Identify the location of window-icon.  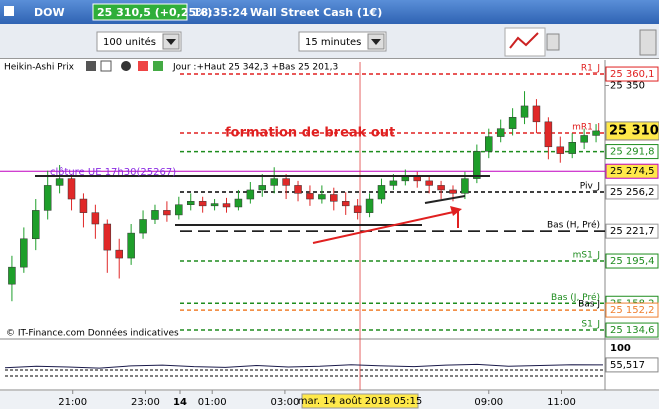
(9, 11).